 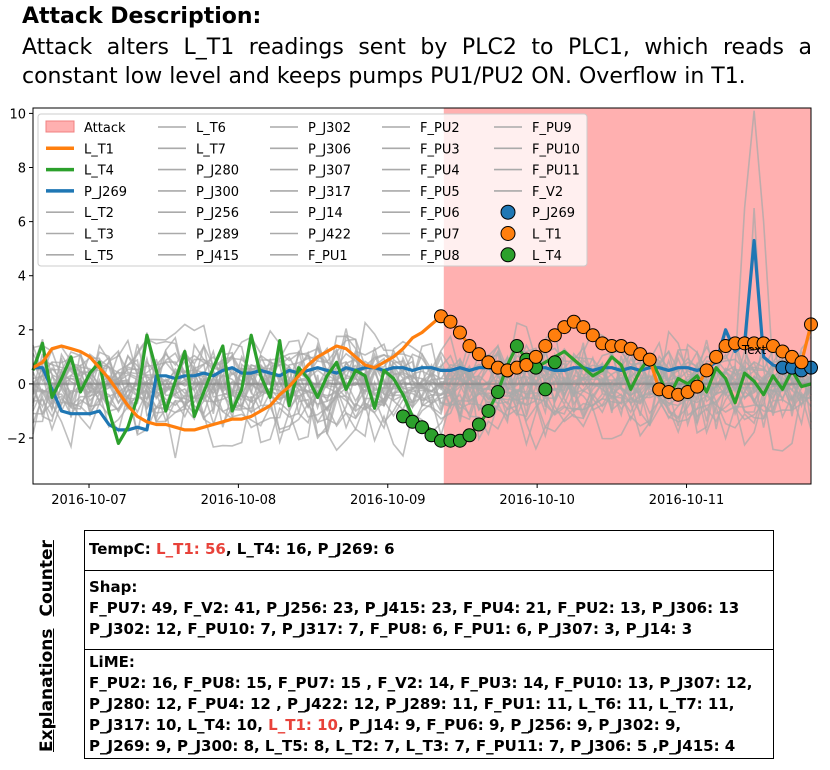 What do you see at coordinates (687, 500) in the screenshot?
I see `x-tick-label: 2016-10-11` at bounding box center [687, 500].